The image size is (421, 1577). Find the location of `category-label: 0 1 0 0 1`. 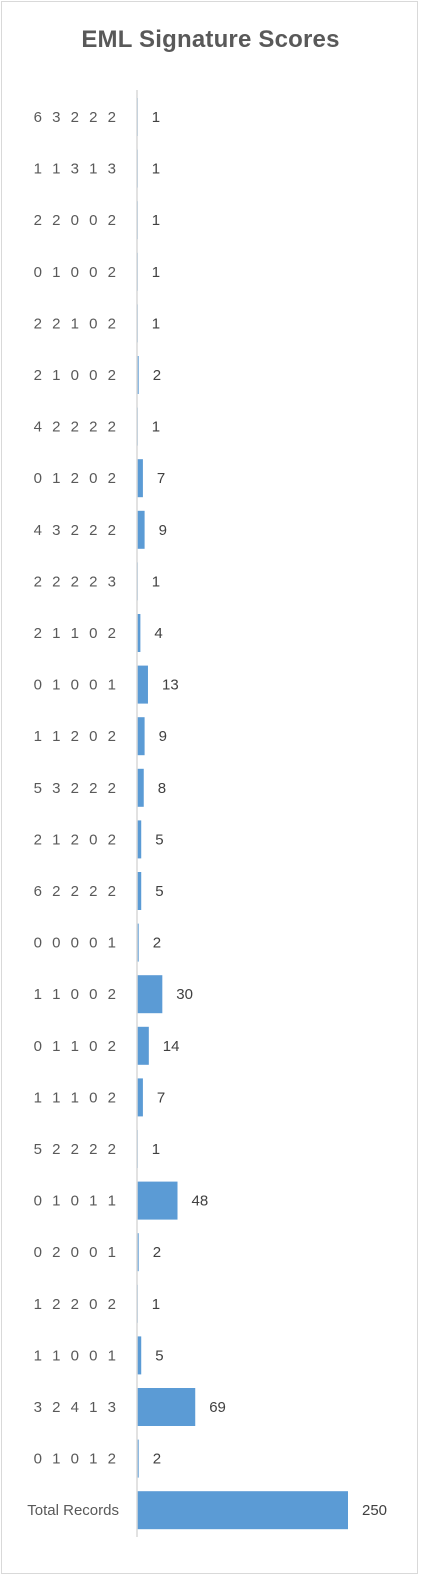

category-label: 0 1 0 0 1 is located at coordinates (76, 685).